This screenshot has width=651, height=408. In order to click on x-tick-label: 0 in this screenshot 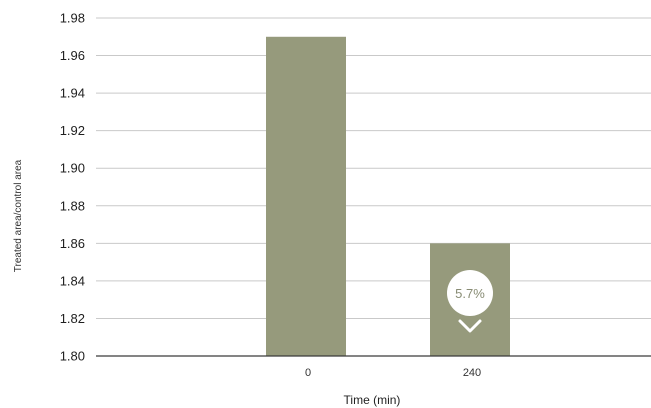, I will do `click(308, 373)`.